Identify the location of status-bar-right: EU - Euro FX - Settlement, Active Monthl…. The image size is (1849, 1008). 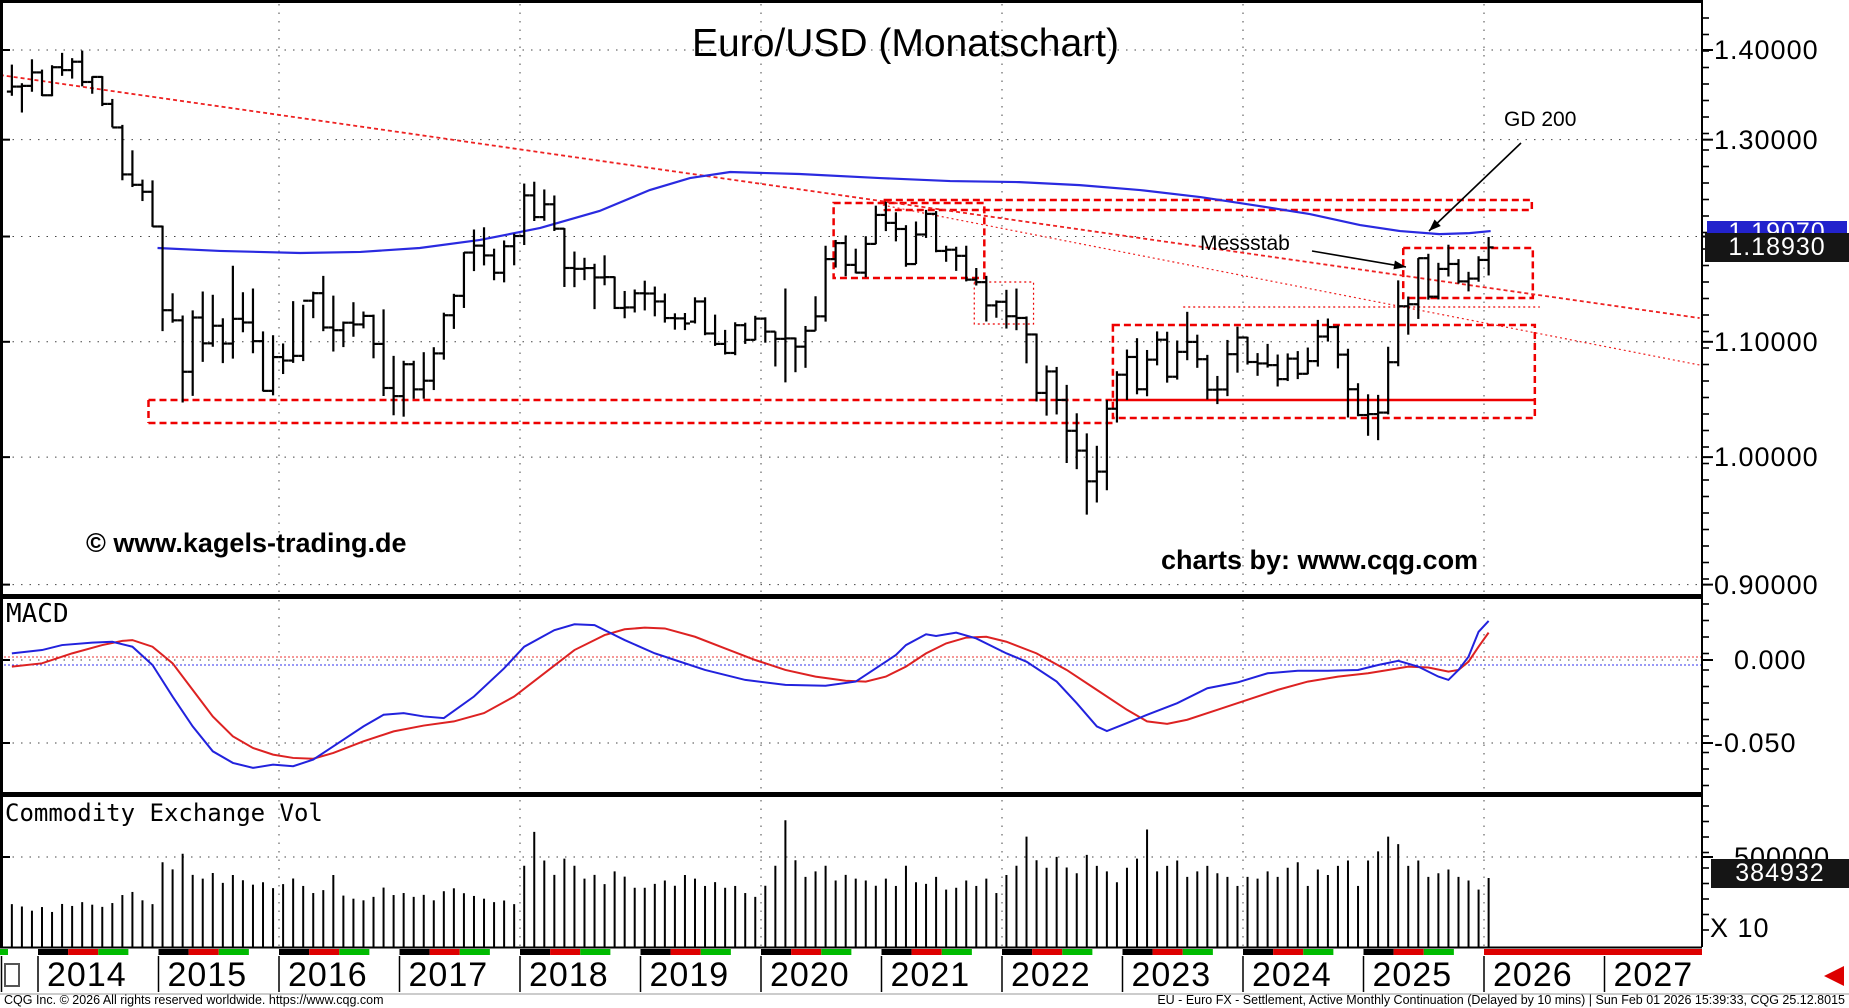
(1501, 1000).